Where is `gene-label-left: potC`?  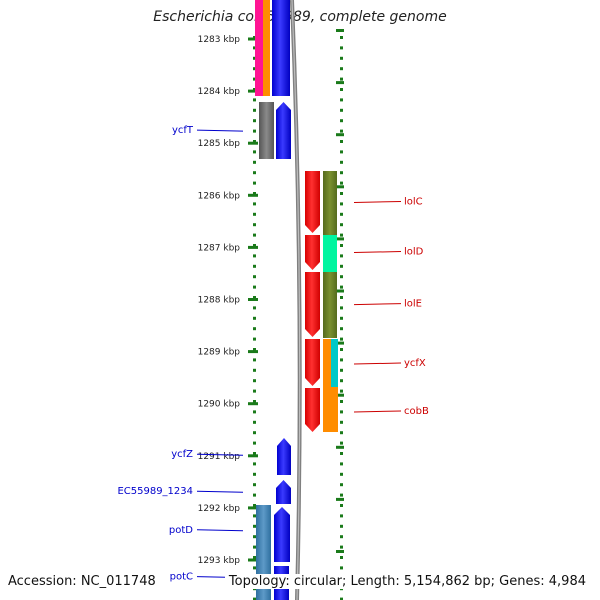 gene-label-left: potC is located at coordinates (181, 577).